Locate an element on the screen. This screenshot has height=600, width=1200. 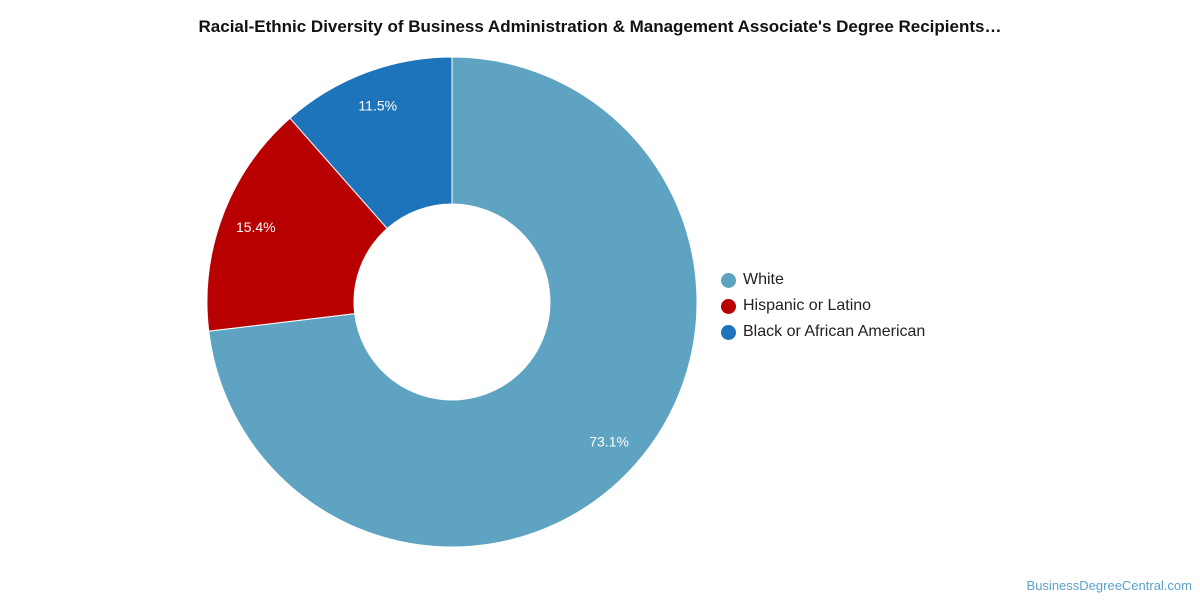
legend-dot-hispanic-or-latino is located at coordinates (728, 306).